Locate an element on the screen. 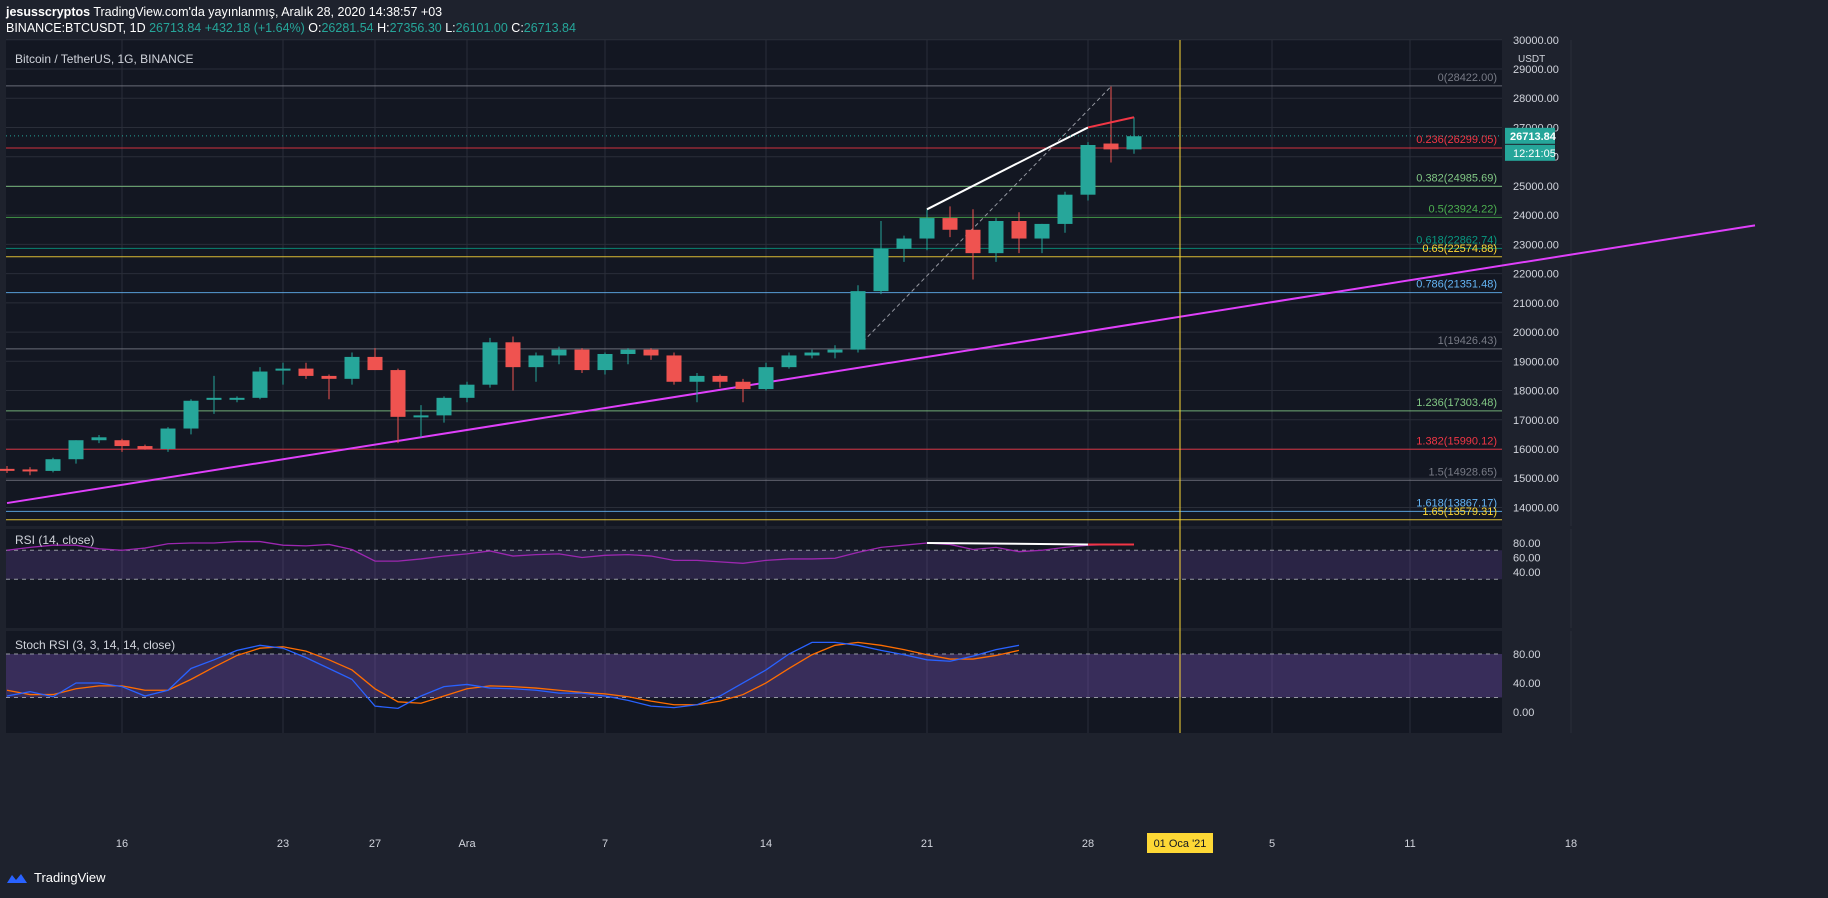  price-tick-label: 17000.00 is located at coordinates (1536, 421).